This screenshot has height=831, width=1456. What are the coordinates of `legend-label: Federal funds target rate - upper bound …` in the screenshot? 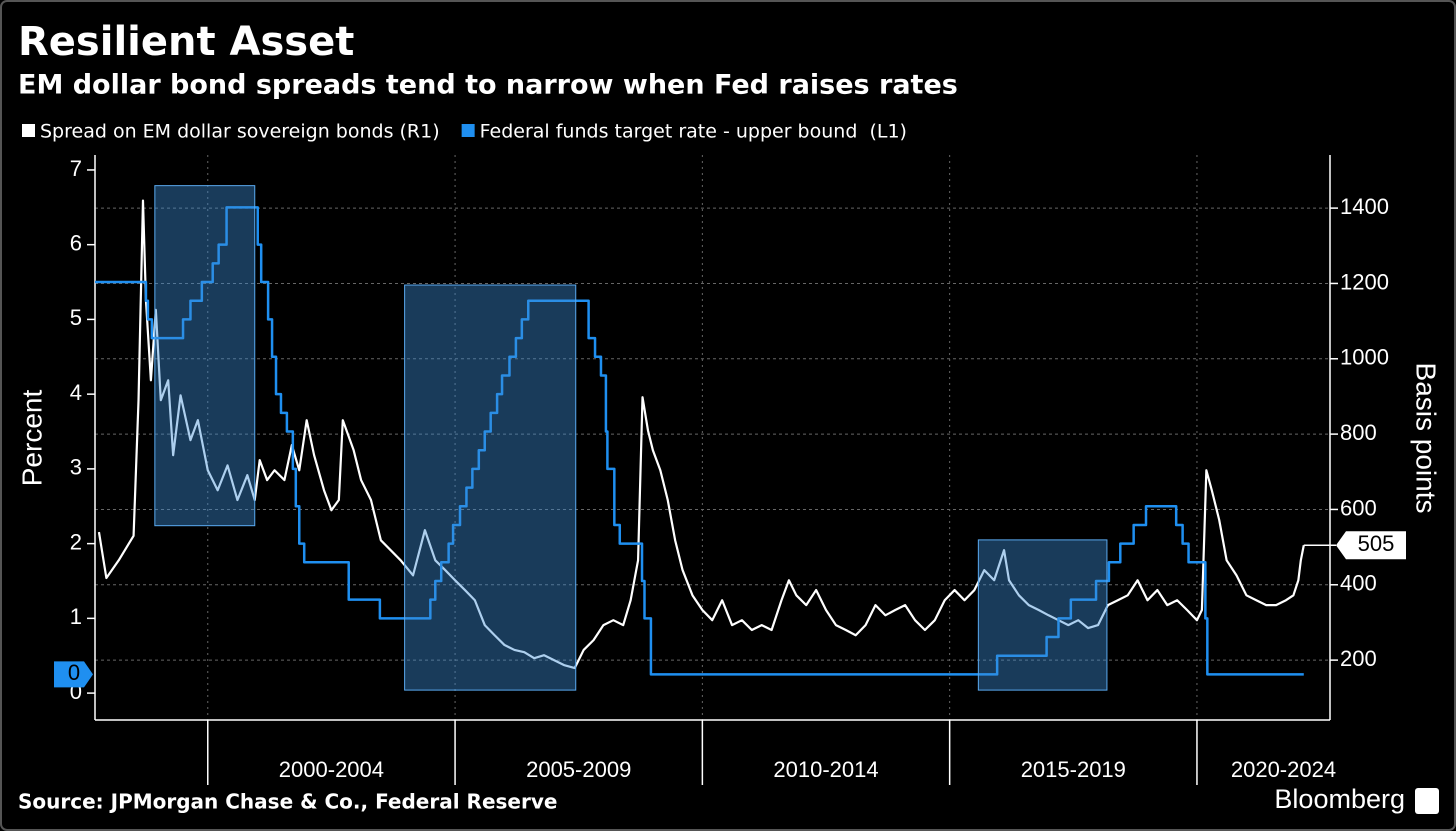 It's located at (693, 132).